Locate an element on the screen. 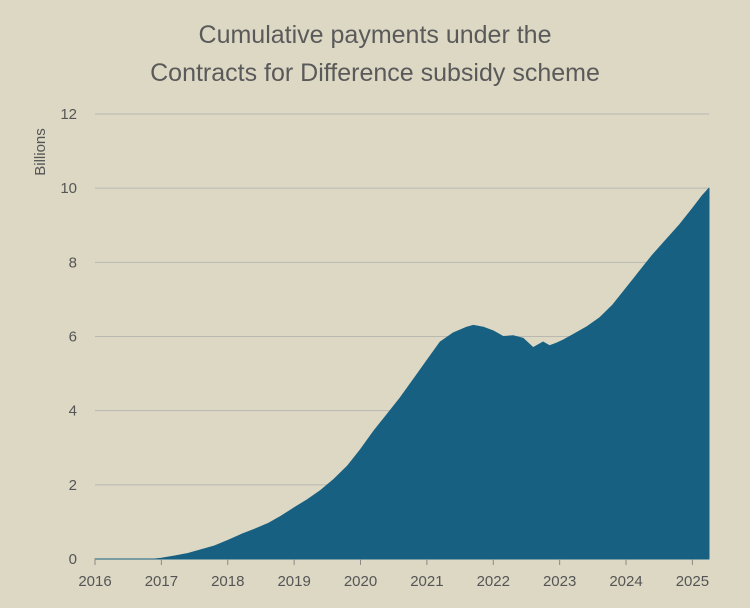 The height and width of the screenshot is (608, 750). x-tick-label: 2019 is located at coordinates (293, 581).